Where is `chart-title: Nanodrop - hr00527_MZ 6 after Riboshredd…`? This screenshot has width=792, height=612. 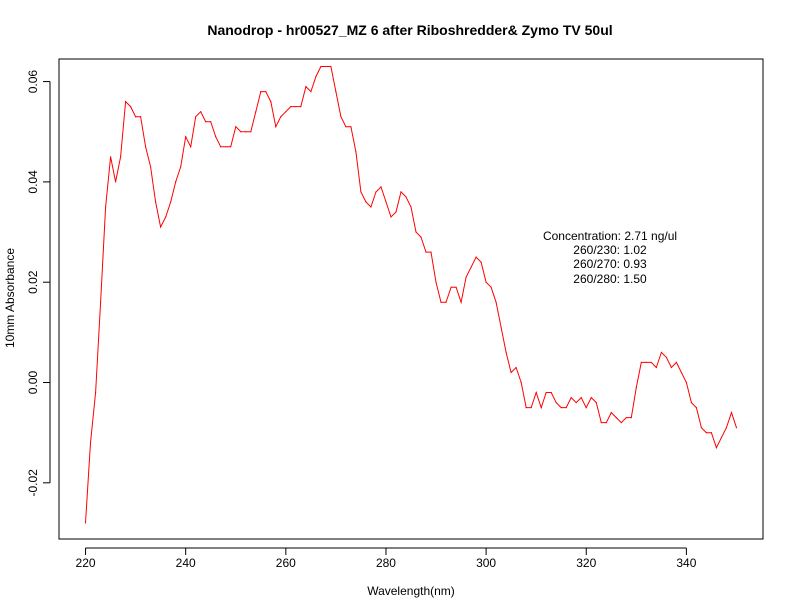 chart-title: Nanodrop - hr00527_MZ 6 after Riboshredd… is located at coordinates (409, 30).